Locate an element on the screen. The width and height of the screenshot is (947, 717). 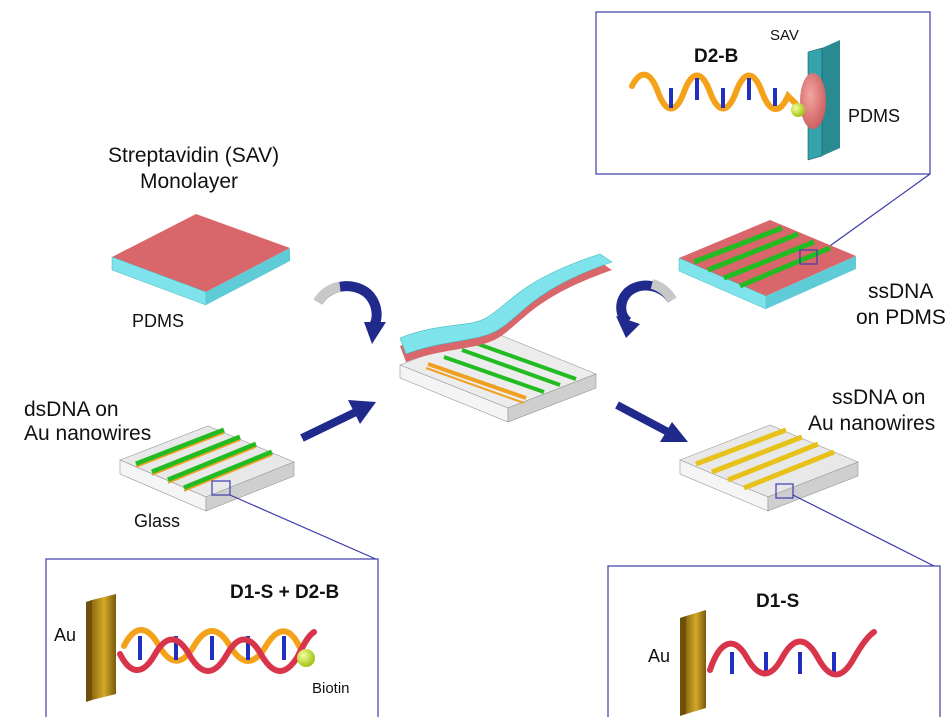
callout-line-top is located at coordinates (875, 213).